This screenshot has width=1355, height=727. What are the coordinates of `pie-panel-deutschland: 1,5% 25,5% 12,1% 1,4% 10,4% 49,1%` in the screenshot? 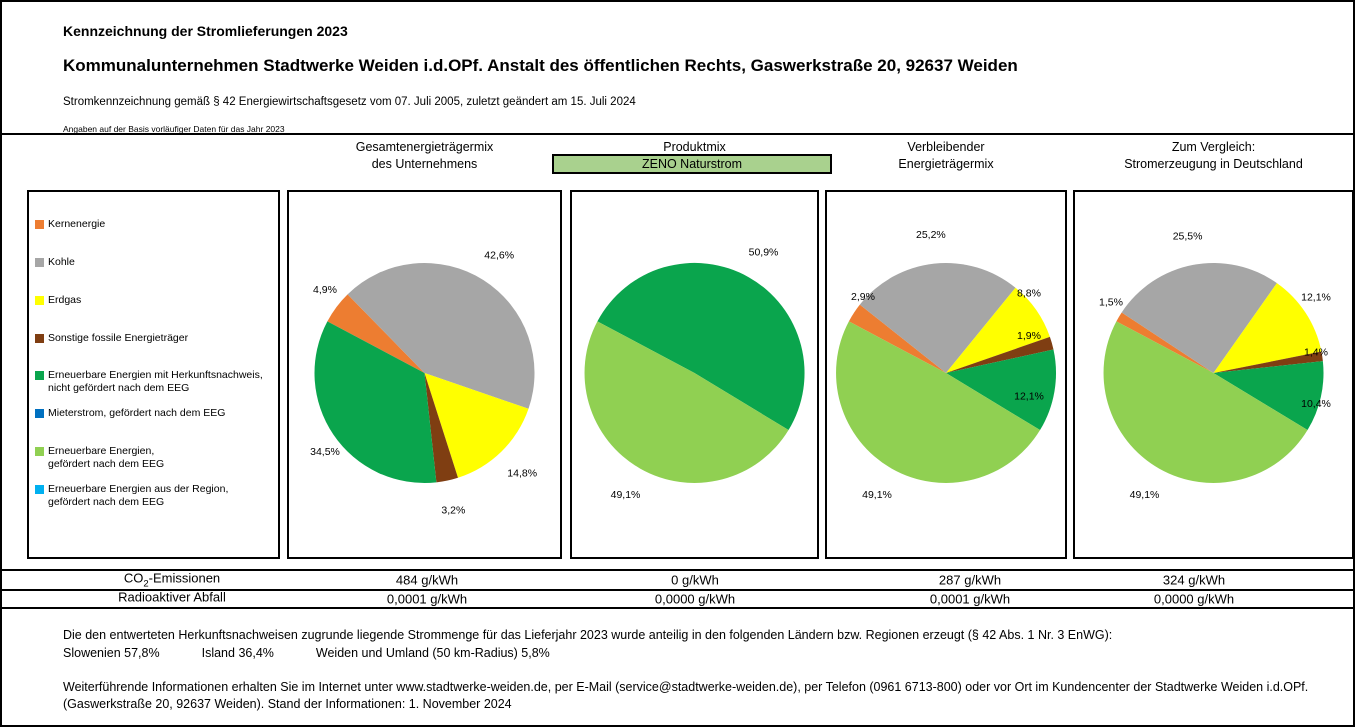 It's located at (1213, 374).